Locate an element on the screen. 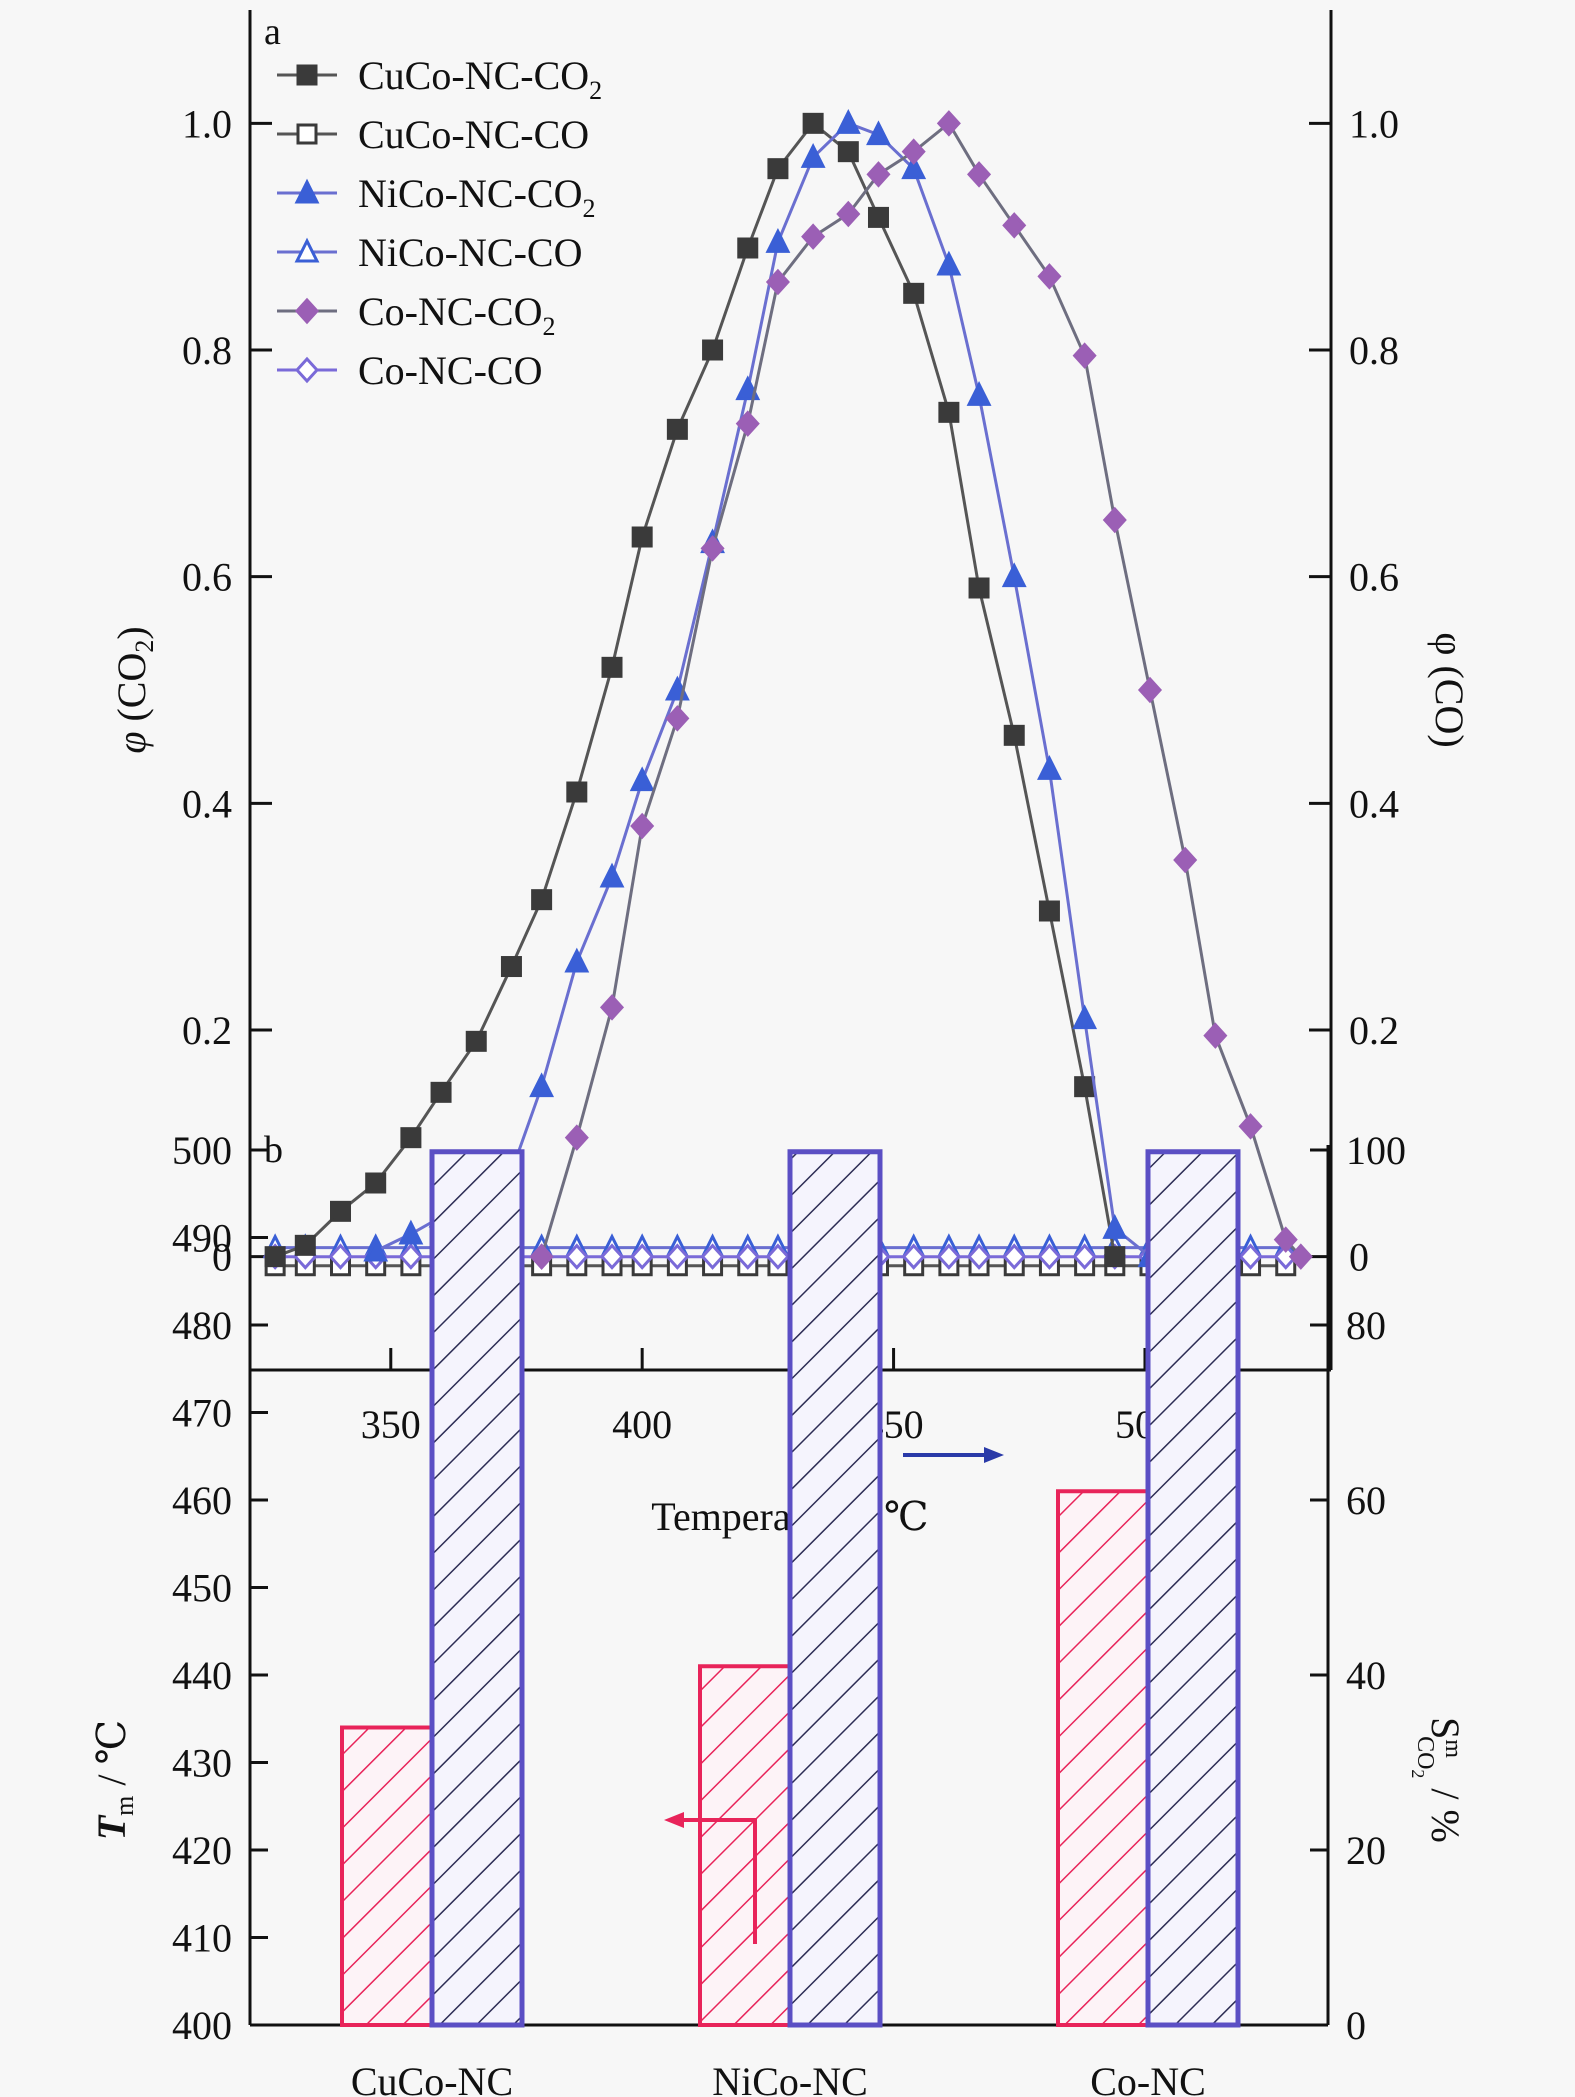 Image resolution: width=1575 pixels, height=2097 pixels. y-tick-label: 420 is located at coordinates (202, 1850).